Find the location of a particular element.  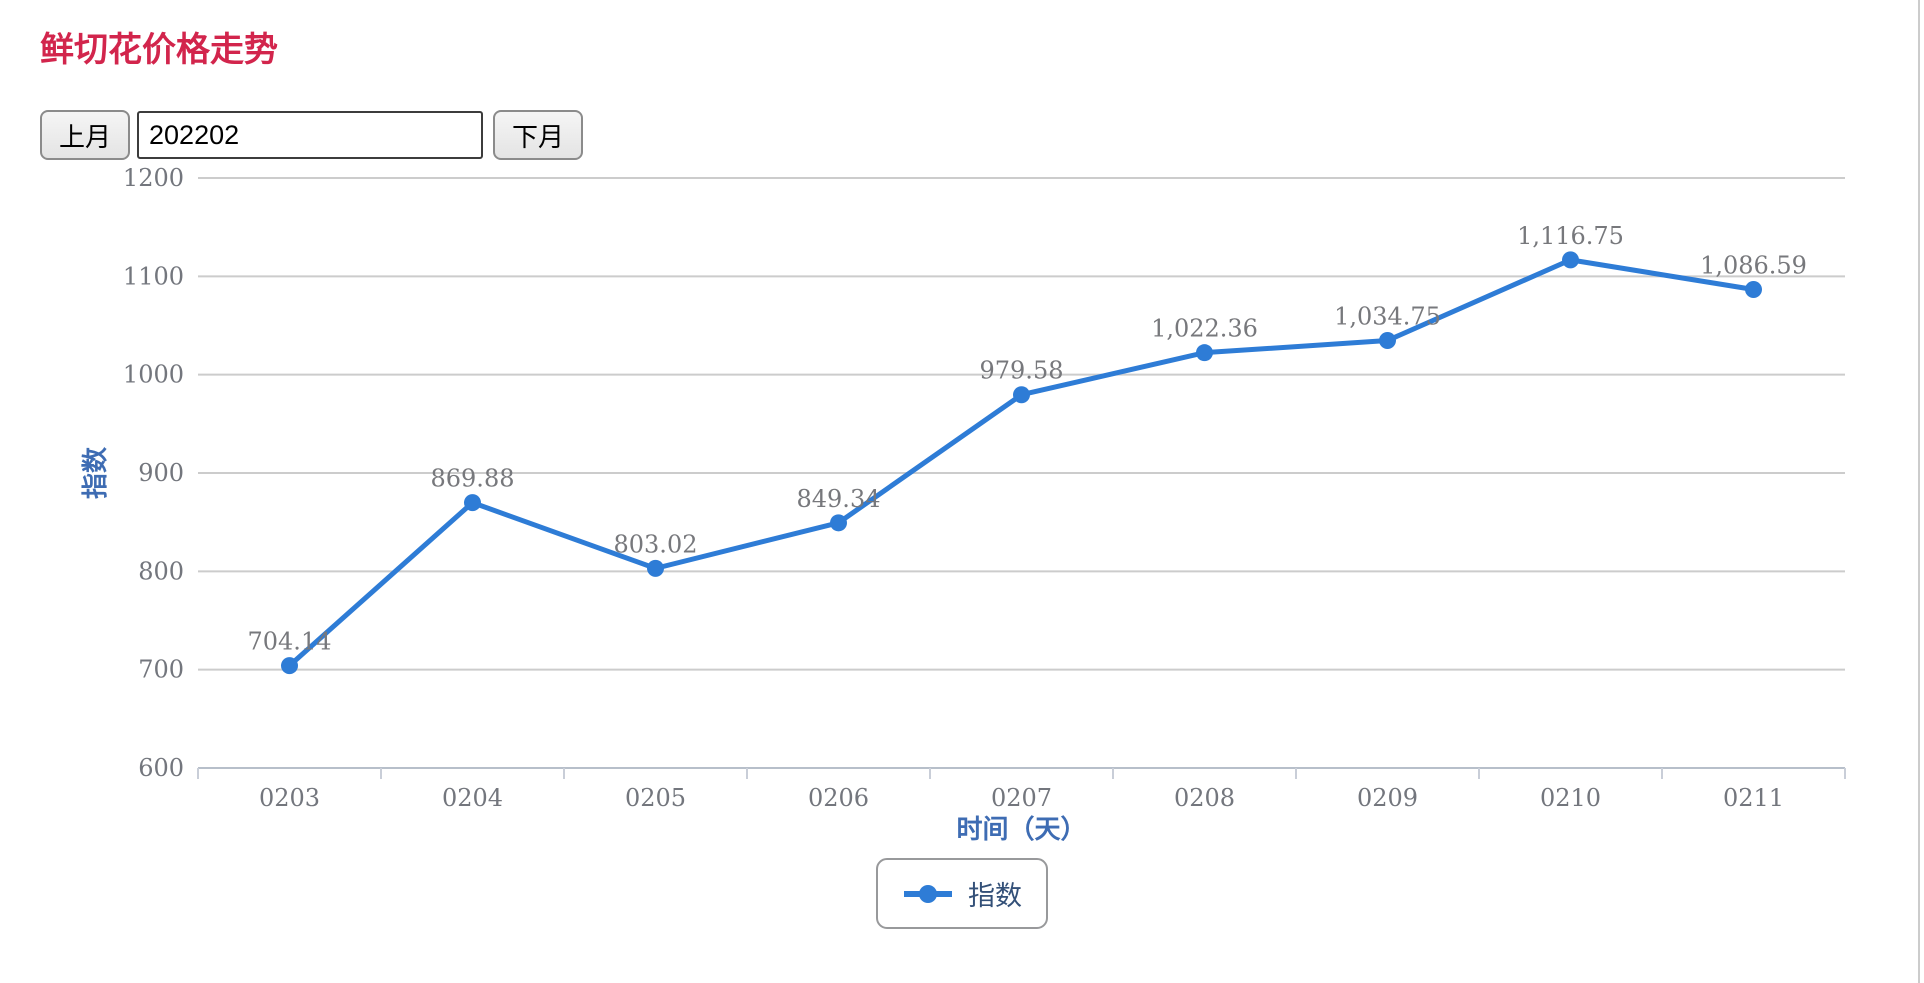

x-tick-label: 0205 is located at coordinates (655, 798).